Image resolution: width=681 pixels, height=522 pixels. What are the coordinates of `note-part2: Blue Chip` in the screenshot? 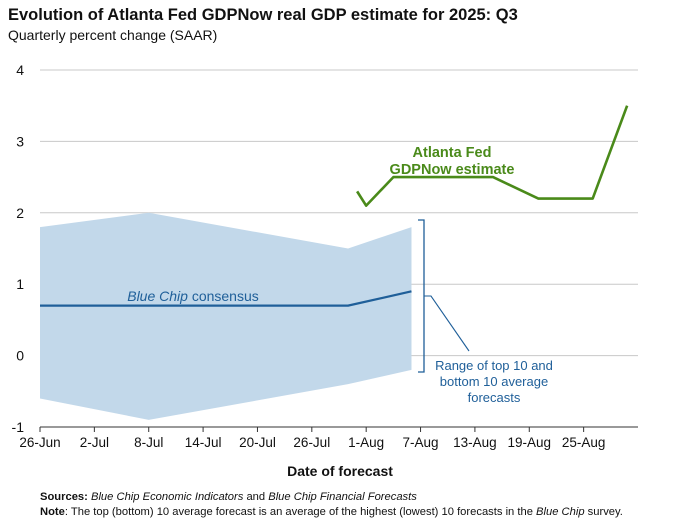 It's located at (560, 512).